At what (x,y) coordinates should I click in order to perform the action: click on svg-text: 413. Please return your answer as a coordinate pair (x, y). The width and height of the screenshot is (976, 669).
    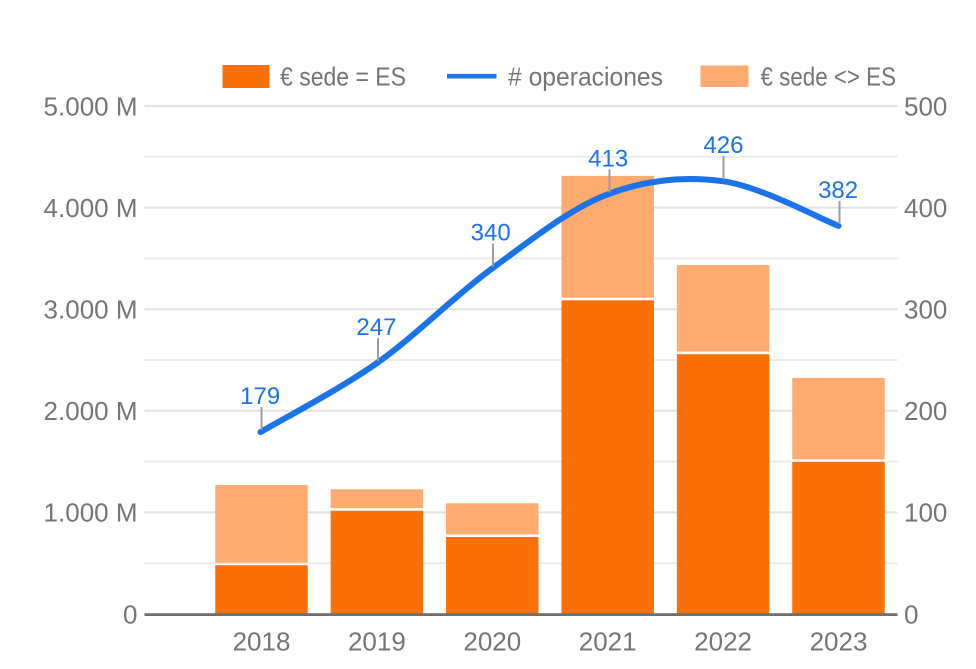
    Looking at the image, I should click on (608, 158).